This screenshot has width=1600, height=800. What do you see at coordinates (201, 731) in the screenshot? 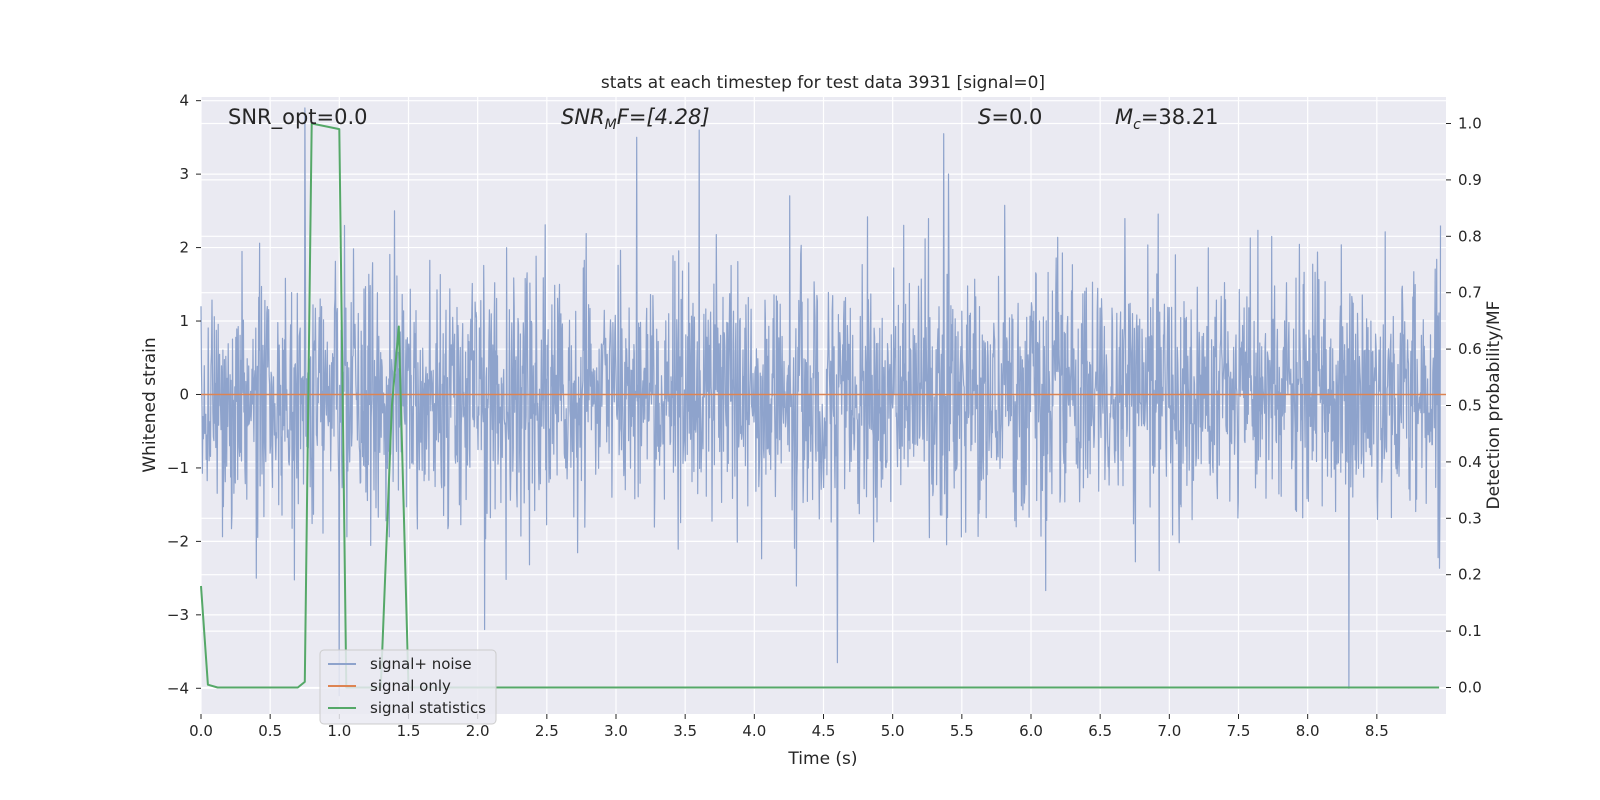
I see `x-tick-label: 0.0` at bounding box center [201, 731].